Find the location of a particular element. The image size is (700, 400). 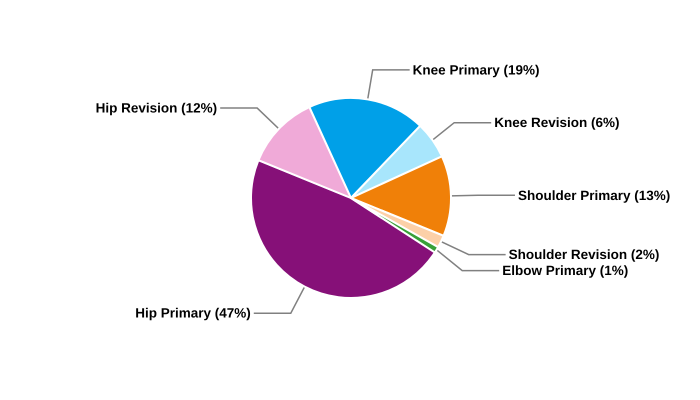

slice-label: Elbow Primary (1%) is located at coordinates (565, 270).